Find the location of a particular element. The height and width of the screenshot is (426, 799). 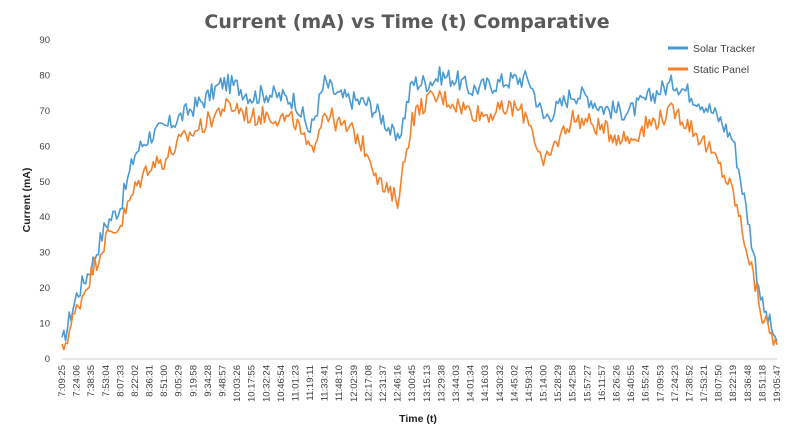

x-tick-label: 14:01:34 is located at coordinates (471, 383).